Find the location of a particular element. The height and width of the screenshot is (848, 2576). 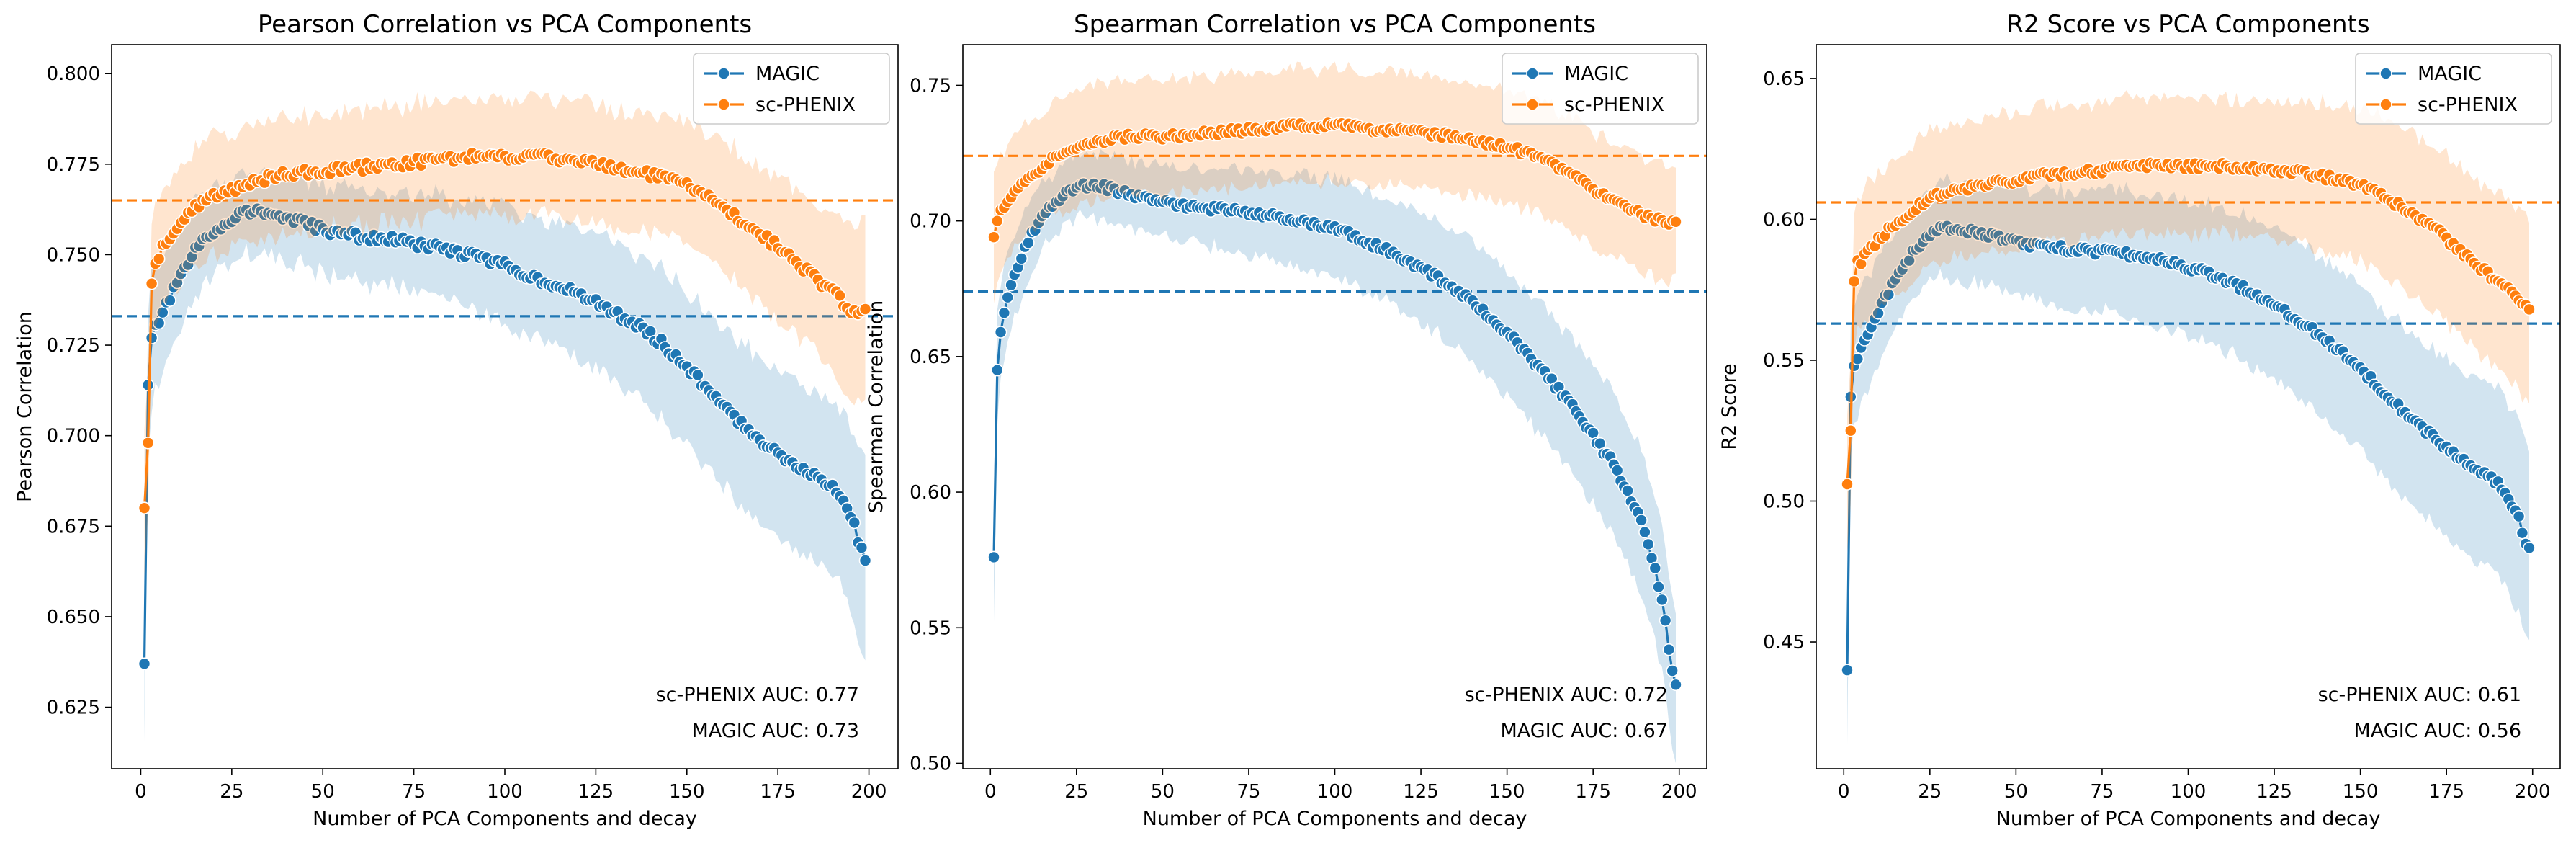

spearman-ylabel: Spearman Correlation is located at coordinates (876, 406).